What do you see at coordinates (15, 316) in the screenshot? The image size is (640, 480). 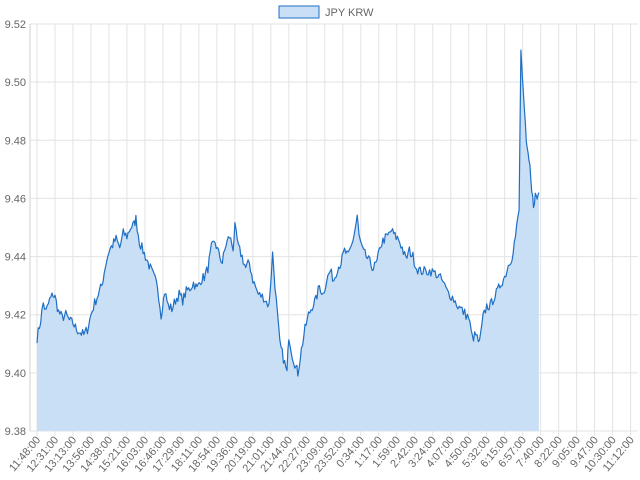 I see `y-tick-label: 9.42` at bounding box center [15, 316].